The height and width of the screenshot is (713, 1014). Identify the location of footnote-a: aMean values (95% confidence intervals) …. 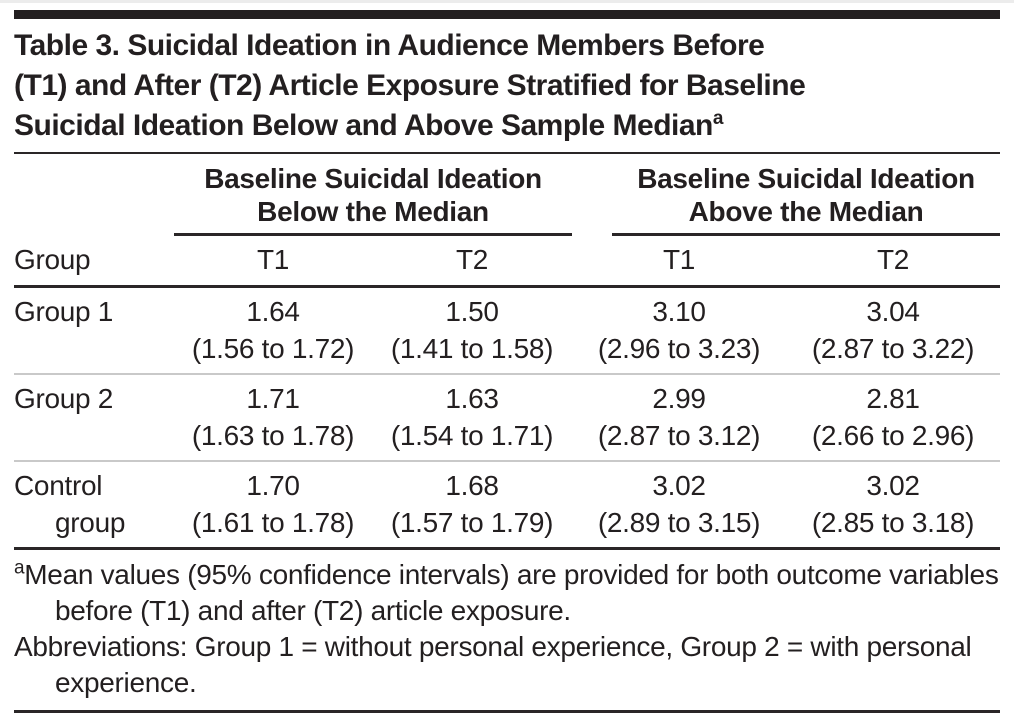
(507, 593).